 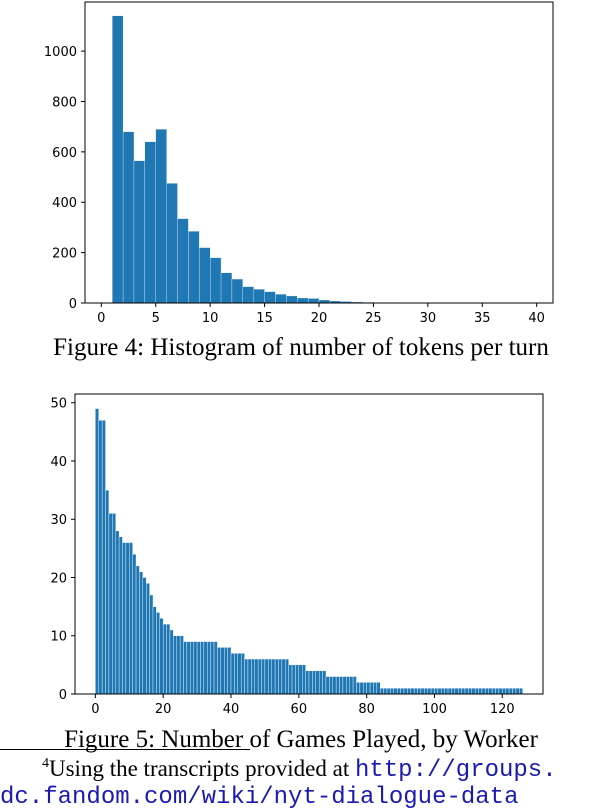 I want to click on footnote-marker: 4, so click(x=45, y=763).